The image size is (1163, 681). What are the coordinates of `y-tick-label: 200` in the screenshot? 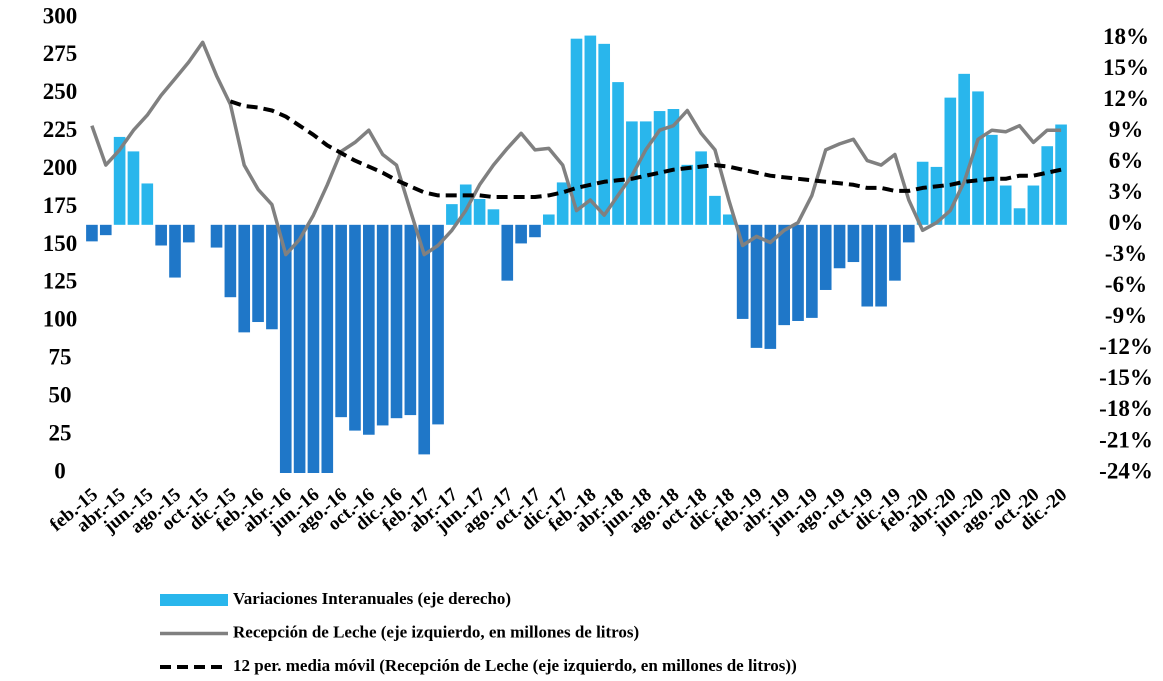 It's located at (60, 167).